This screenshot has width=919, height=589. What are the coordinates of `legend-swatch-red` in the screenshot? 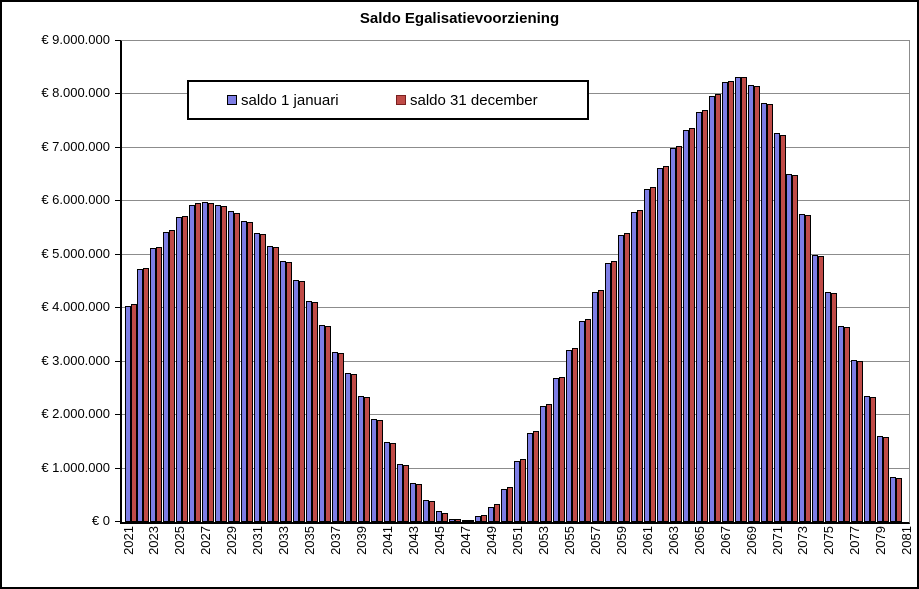 It's located at (401, 100).